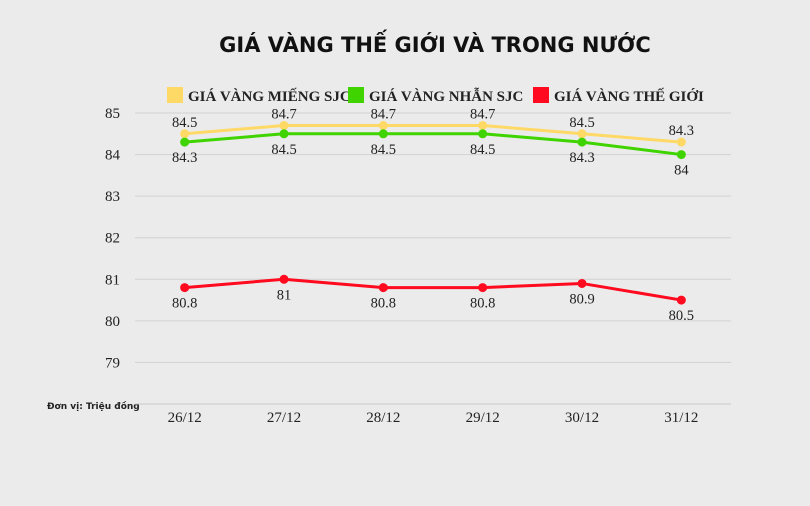 The height and width of the screenshot is (506, 810). Describe the element at coordinates (112, 197) in the screenshot. I see `y-tick-label: 83` at that location.